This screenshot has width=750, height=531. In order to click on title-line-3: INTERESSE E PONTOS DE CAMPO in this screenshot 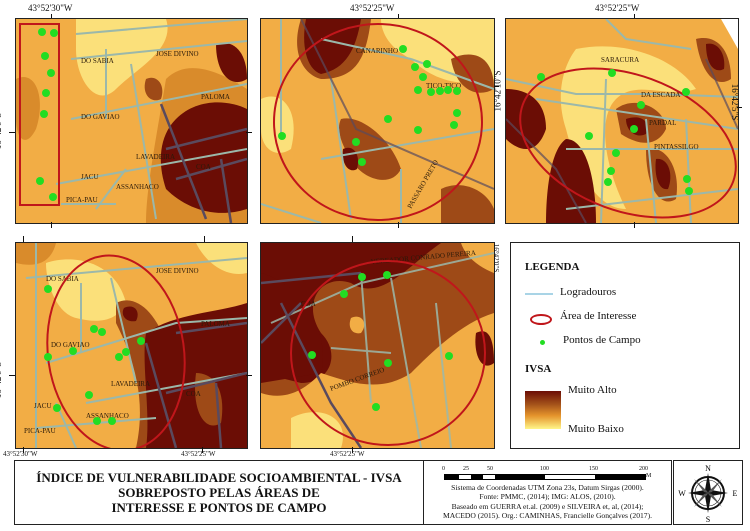, I will do `click(219, 507)`.